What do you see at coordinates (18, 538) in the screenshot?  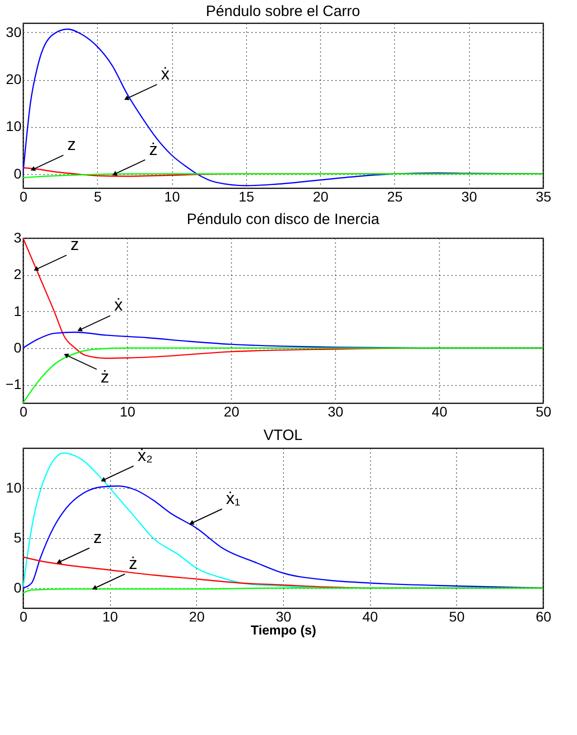 I see `y-tick-label: 5` at bounding box center [18, 538].